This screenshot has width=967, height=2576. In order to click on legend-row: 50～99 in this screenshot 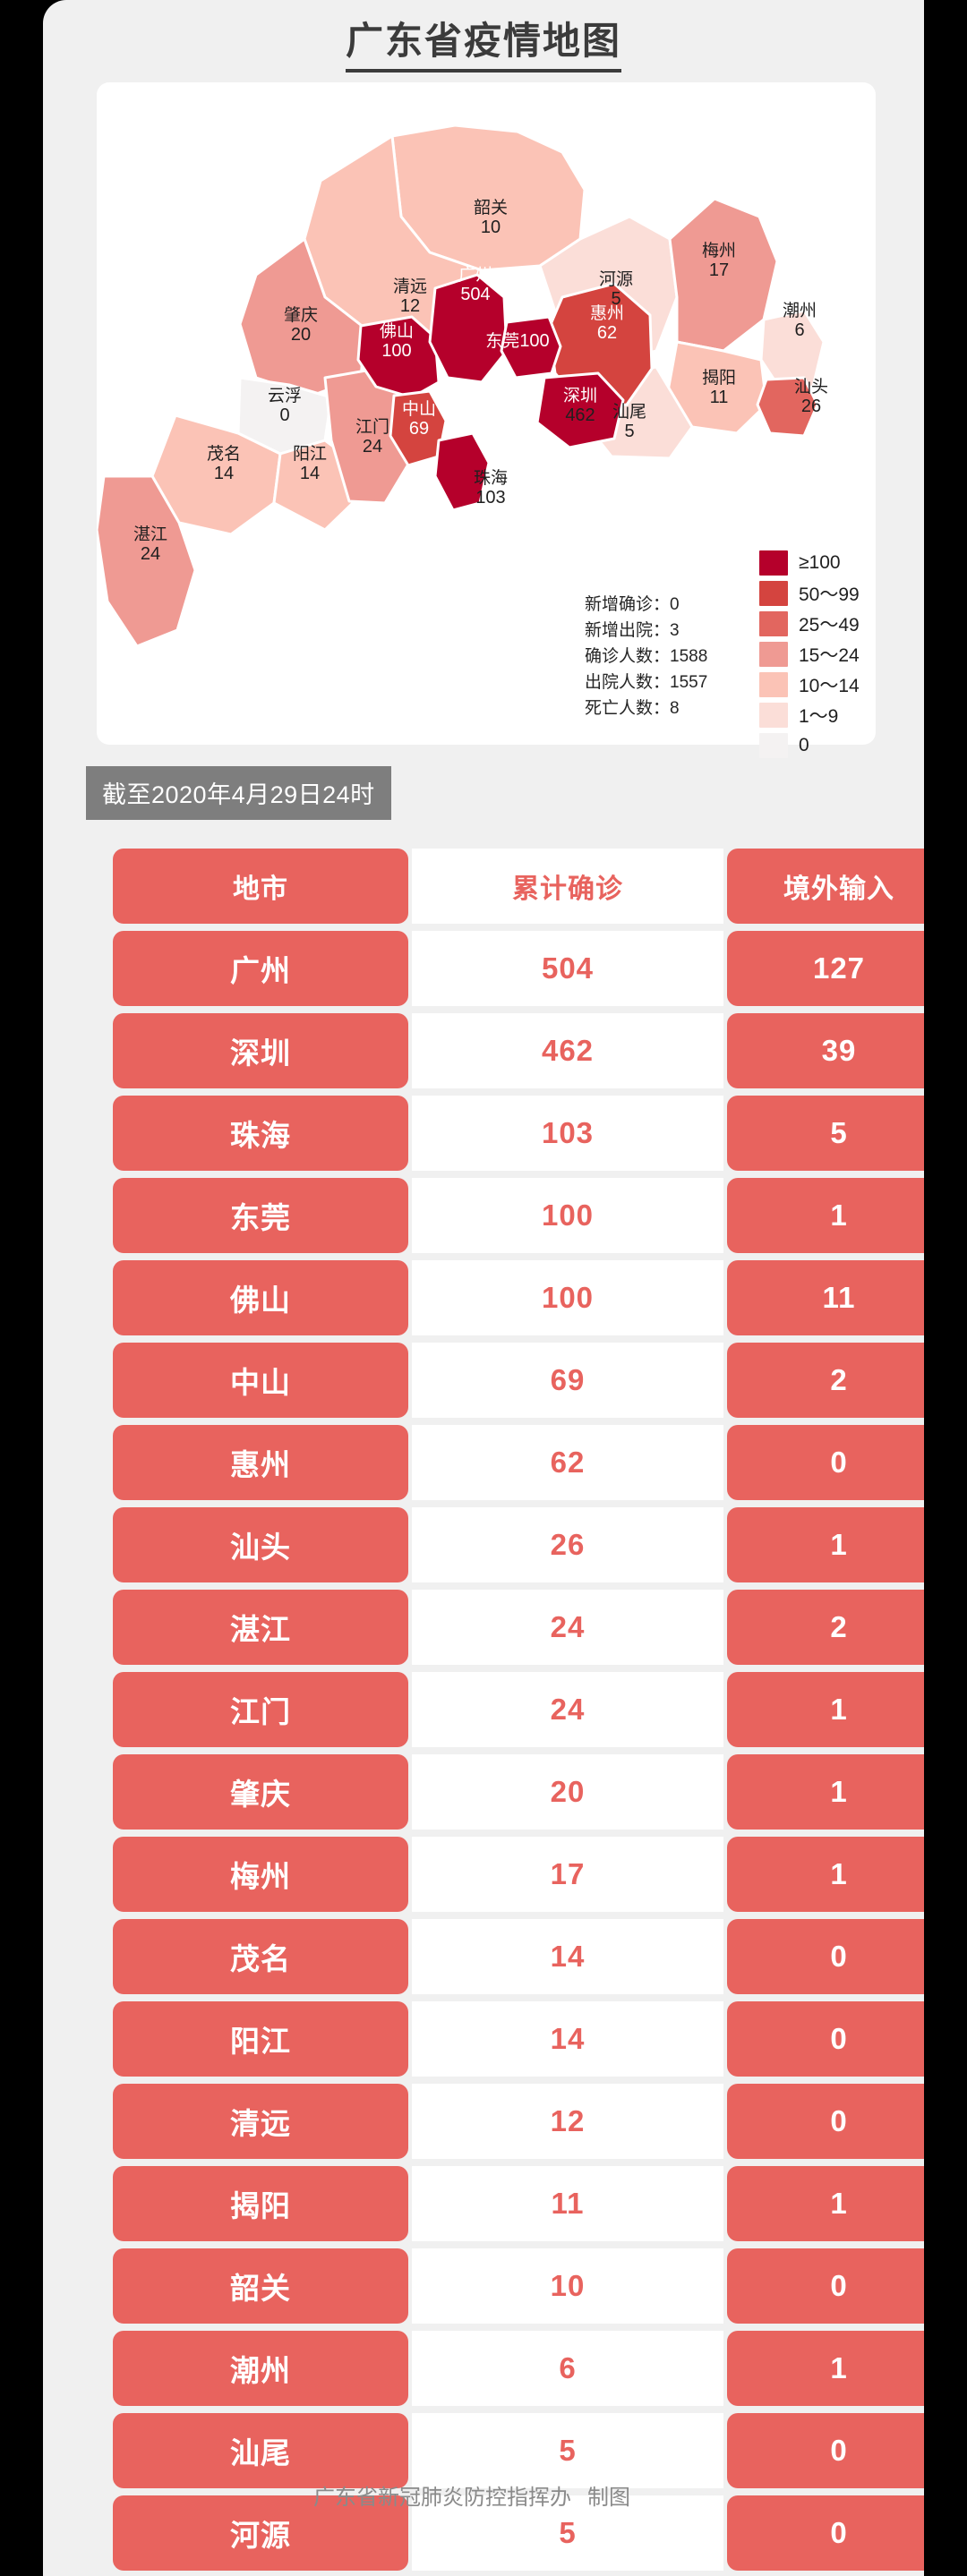, I will do `click(809, 593)`.